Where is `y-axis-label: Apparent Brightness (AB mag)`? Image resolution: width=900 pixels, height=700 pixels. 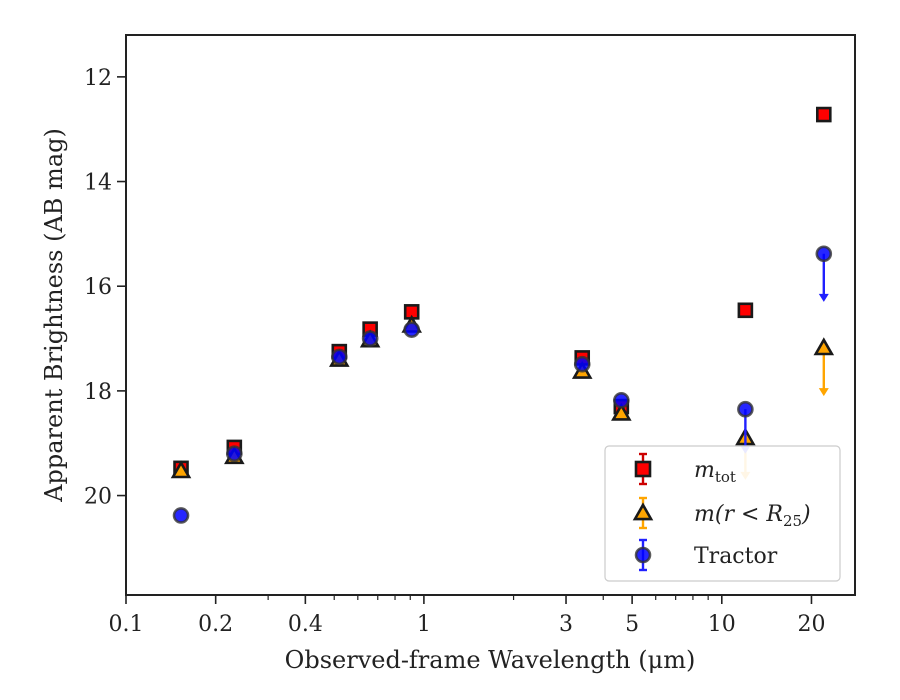 y-axis-label: Apparent Brightness (AB mag) is located at coordinates (54, 315).